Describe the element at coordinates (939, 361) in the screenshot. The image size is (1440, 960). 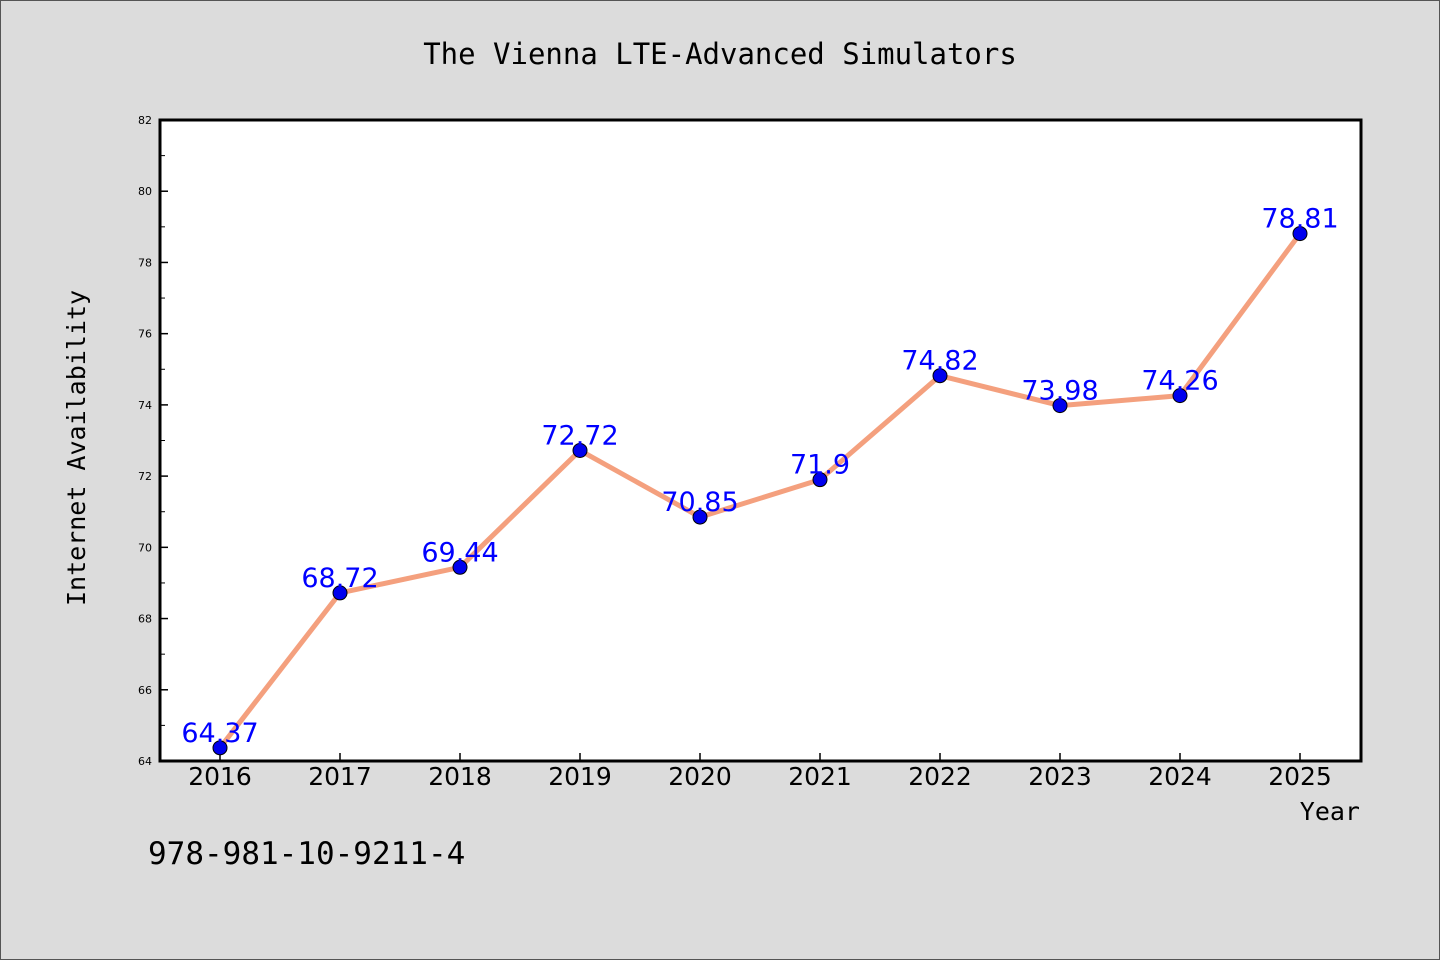
I see `data-label: 74.82` at that location.